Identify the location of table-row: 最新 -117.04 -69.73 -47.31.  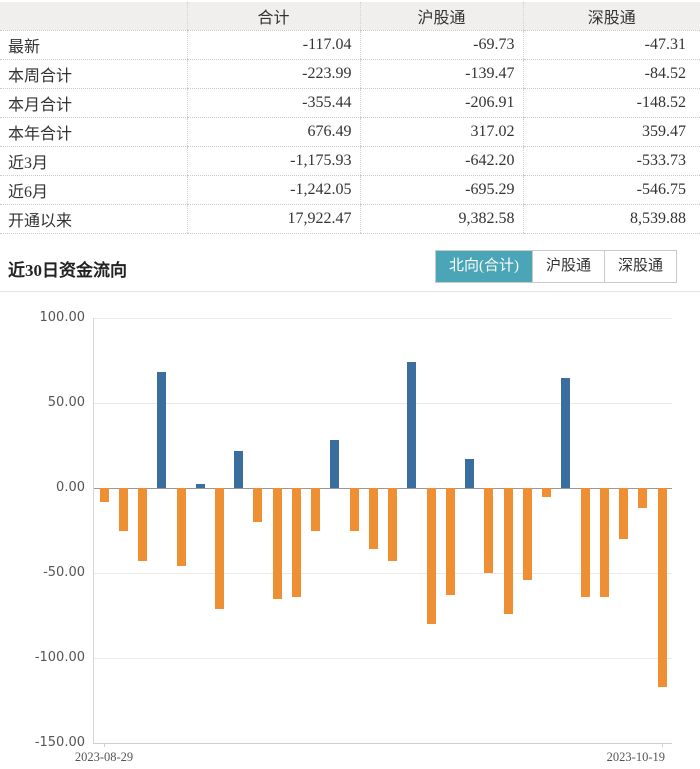
(350, 45).